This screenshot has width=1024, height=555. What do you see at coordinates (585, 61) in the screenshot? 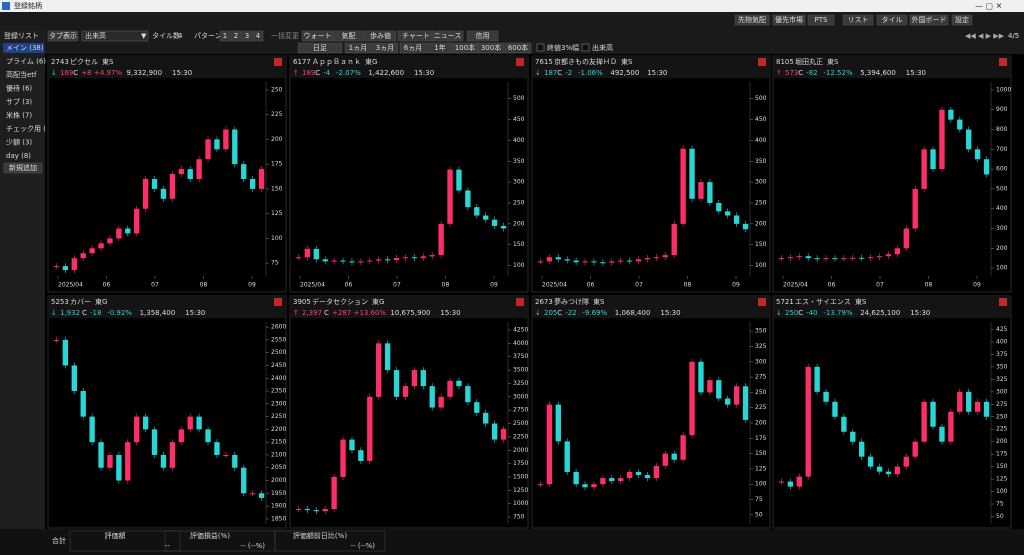
I see `stock-name: 京都きもの友禅ＨＤ` at bounding box center [585, 61].